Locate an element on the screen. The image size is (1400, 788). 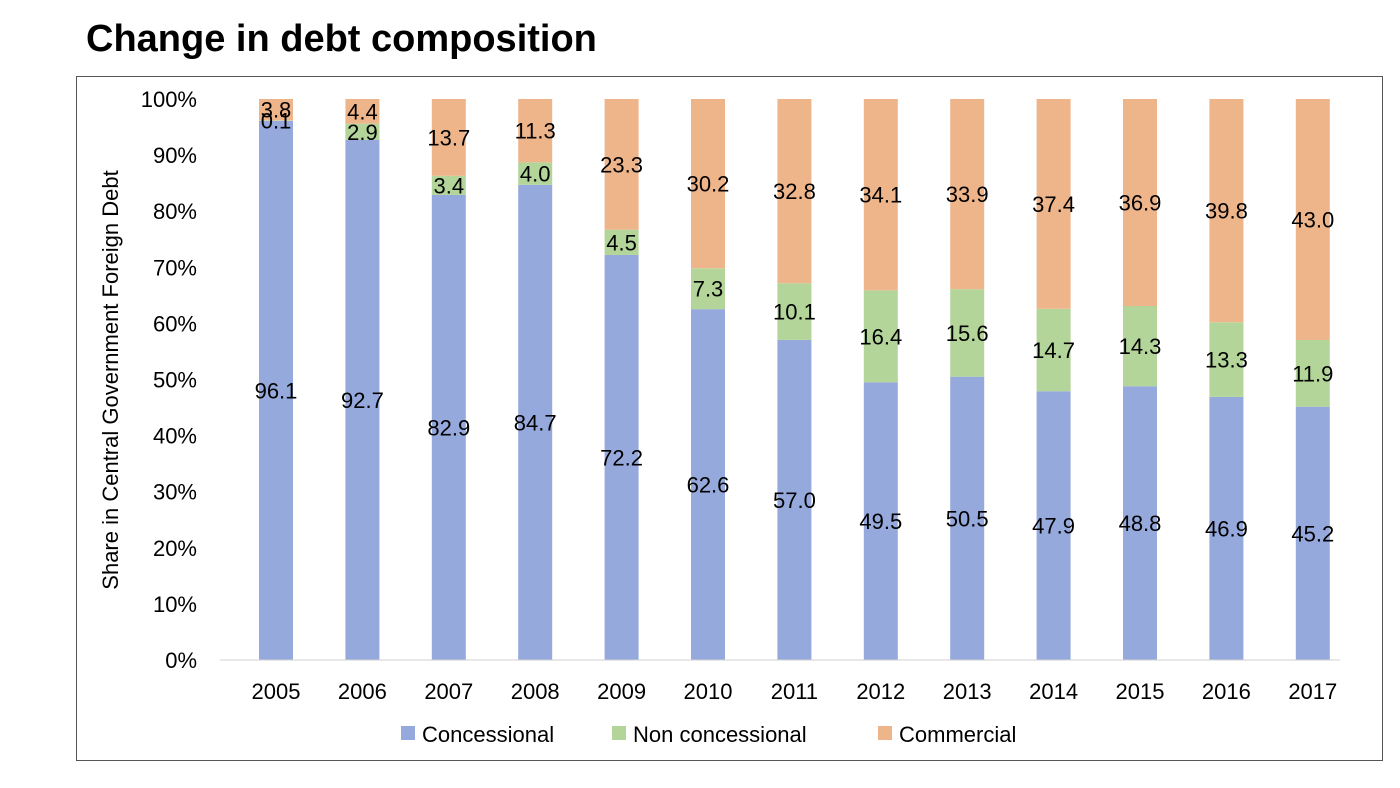
data-label: 84.7 is located at coordinates (535, 422).